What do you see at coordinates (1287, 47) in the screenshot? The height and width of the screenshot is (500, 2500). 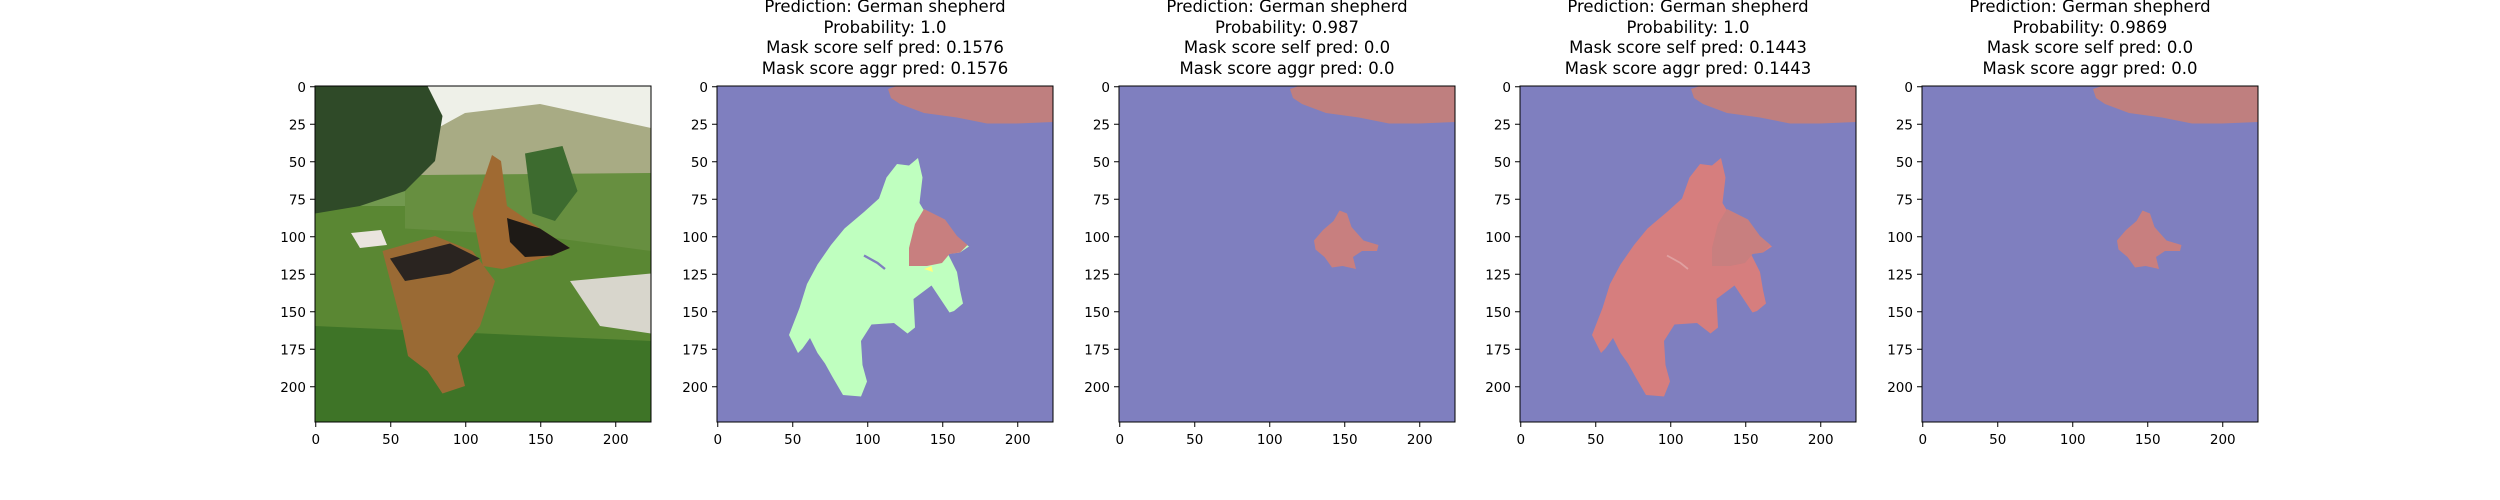 I see `title-line: Mask score self pred: 0.0` at bounding box center [1287, 47].